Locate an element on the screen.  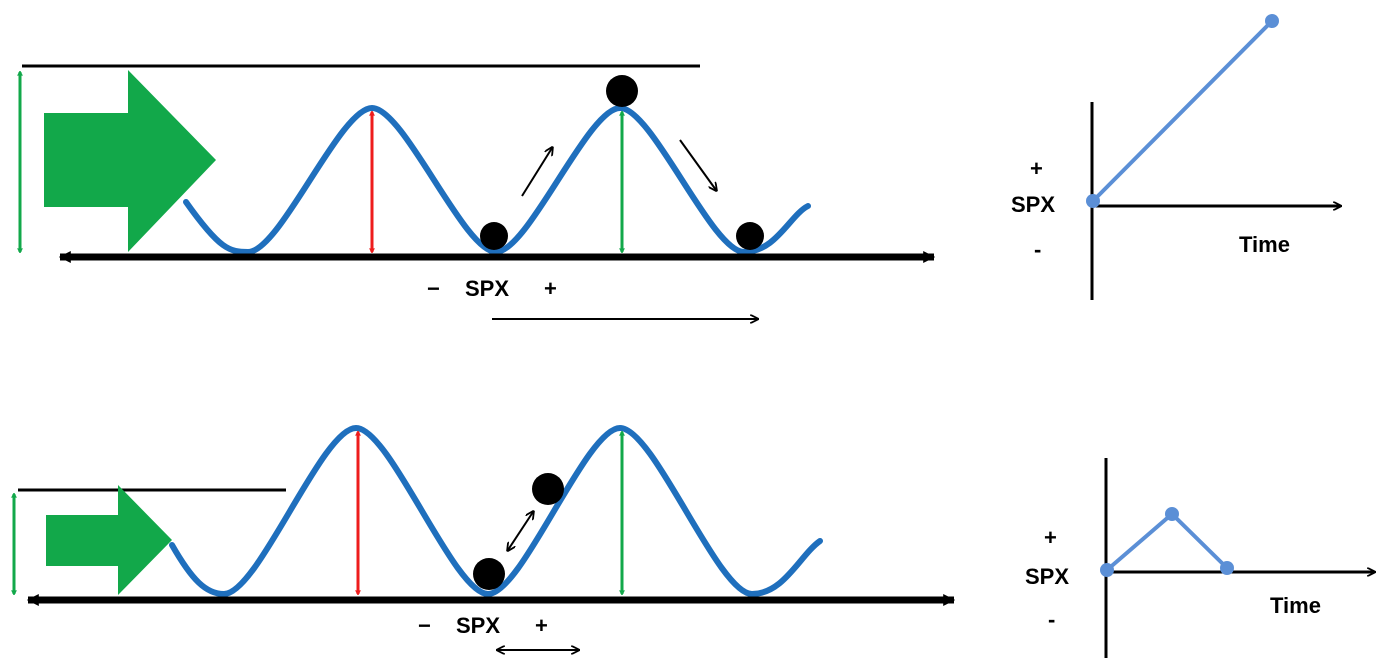
top-graph-minus: - is located at coordinates (1037, 249).